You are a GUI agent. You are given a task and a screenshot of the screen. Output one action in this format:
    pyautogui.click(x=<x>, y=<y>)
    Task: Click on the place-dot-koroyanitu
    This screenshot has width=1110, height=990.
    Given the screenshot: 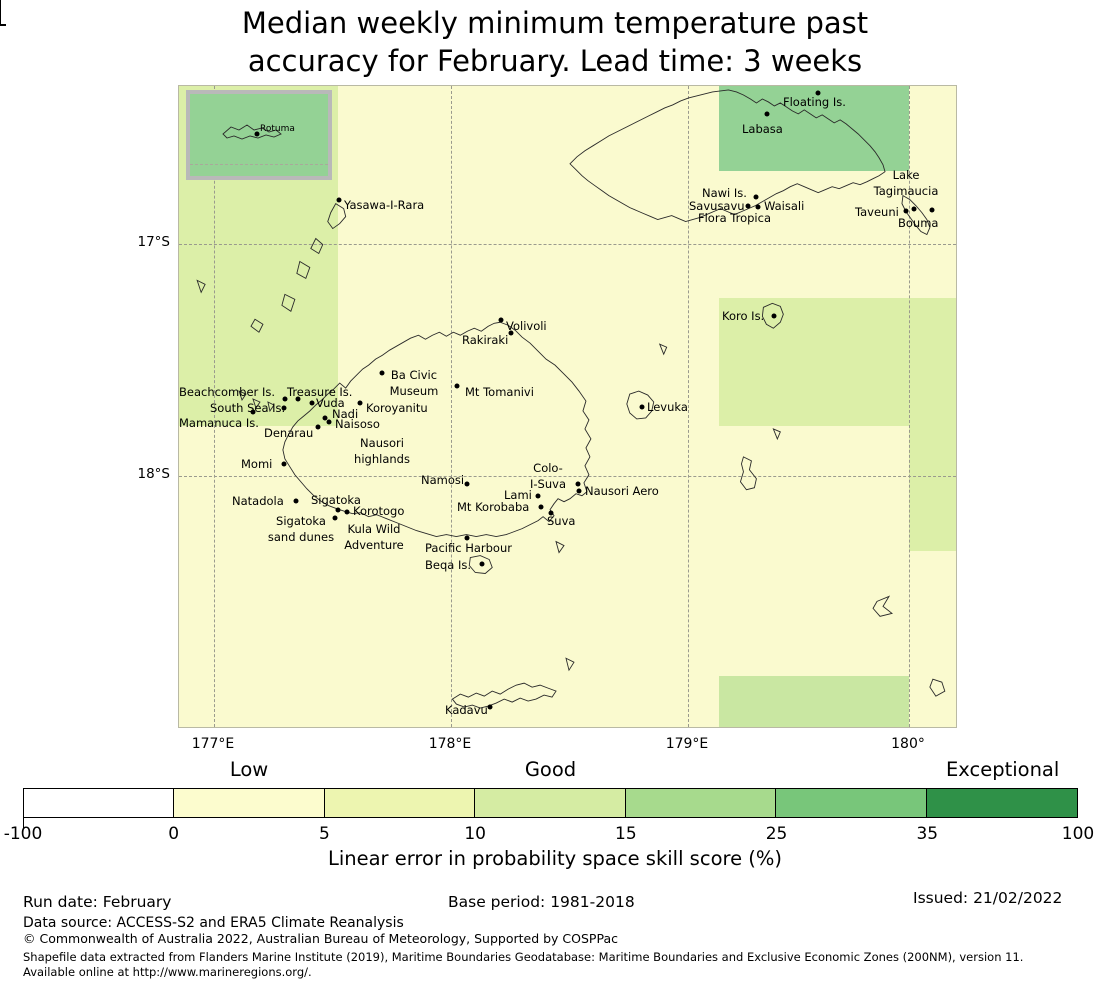 What is the action you would take?
    pyautogui.click(x=360, y=403)
    